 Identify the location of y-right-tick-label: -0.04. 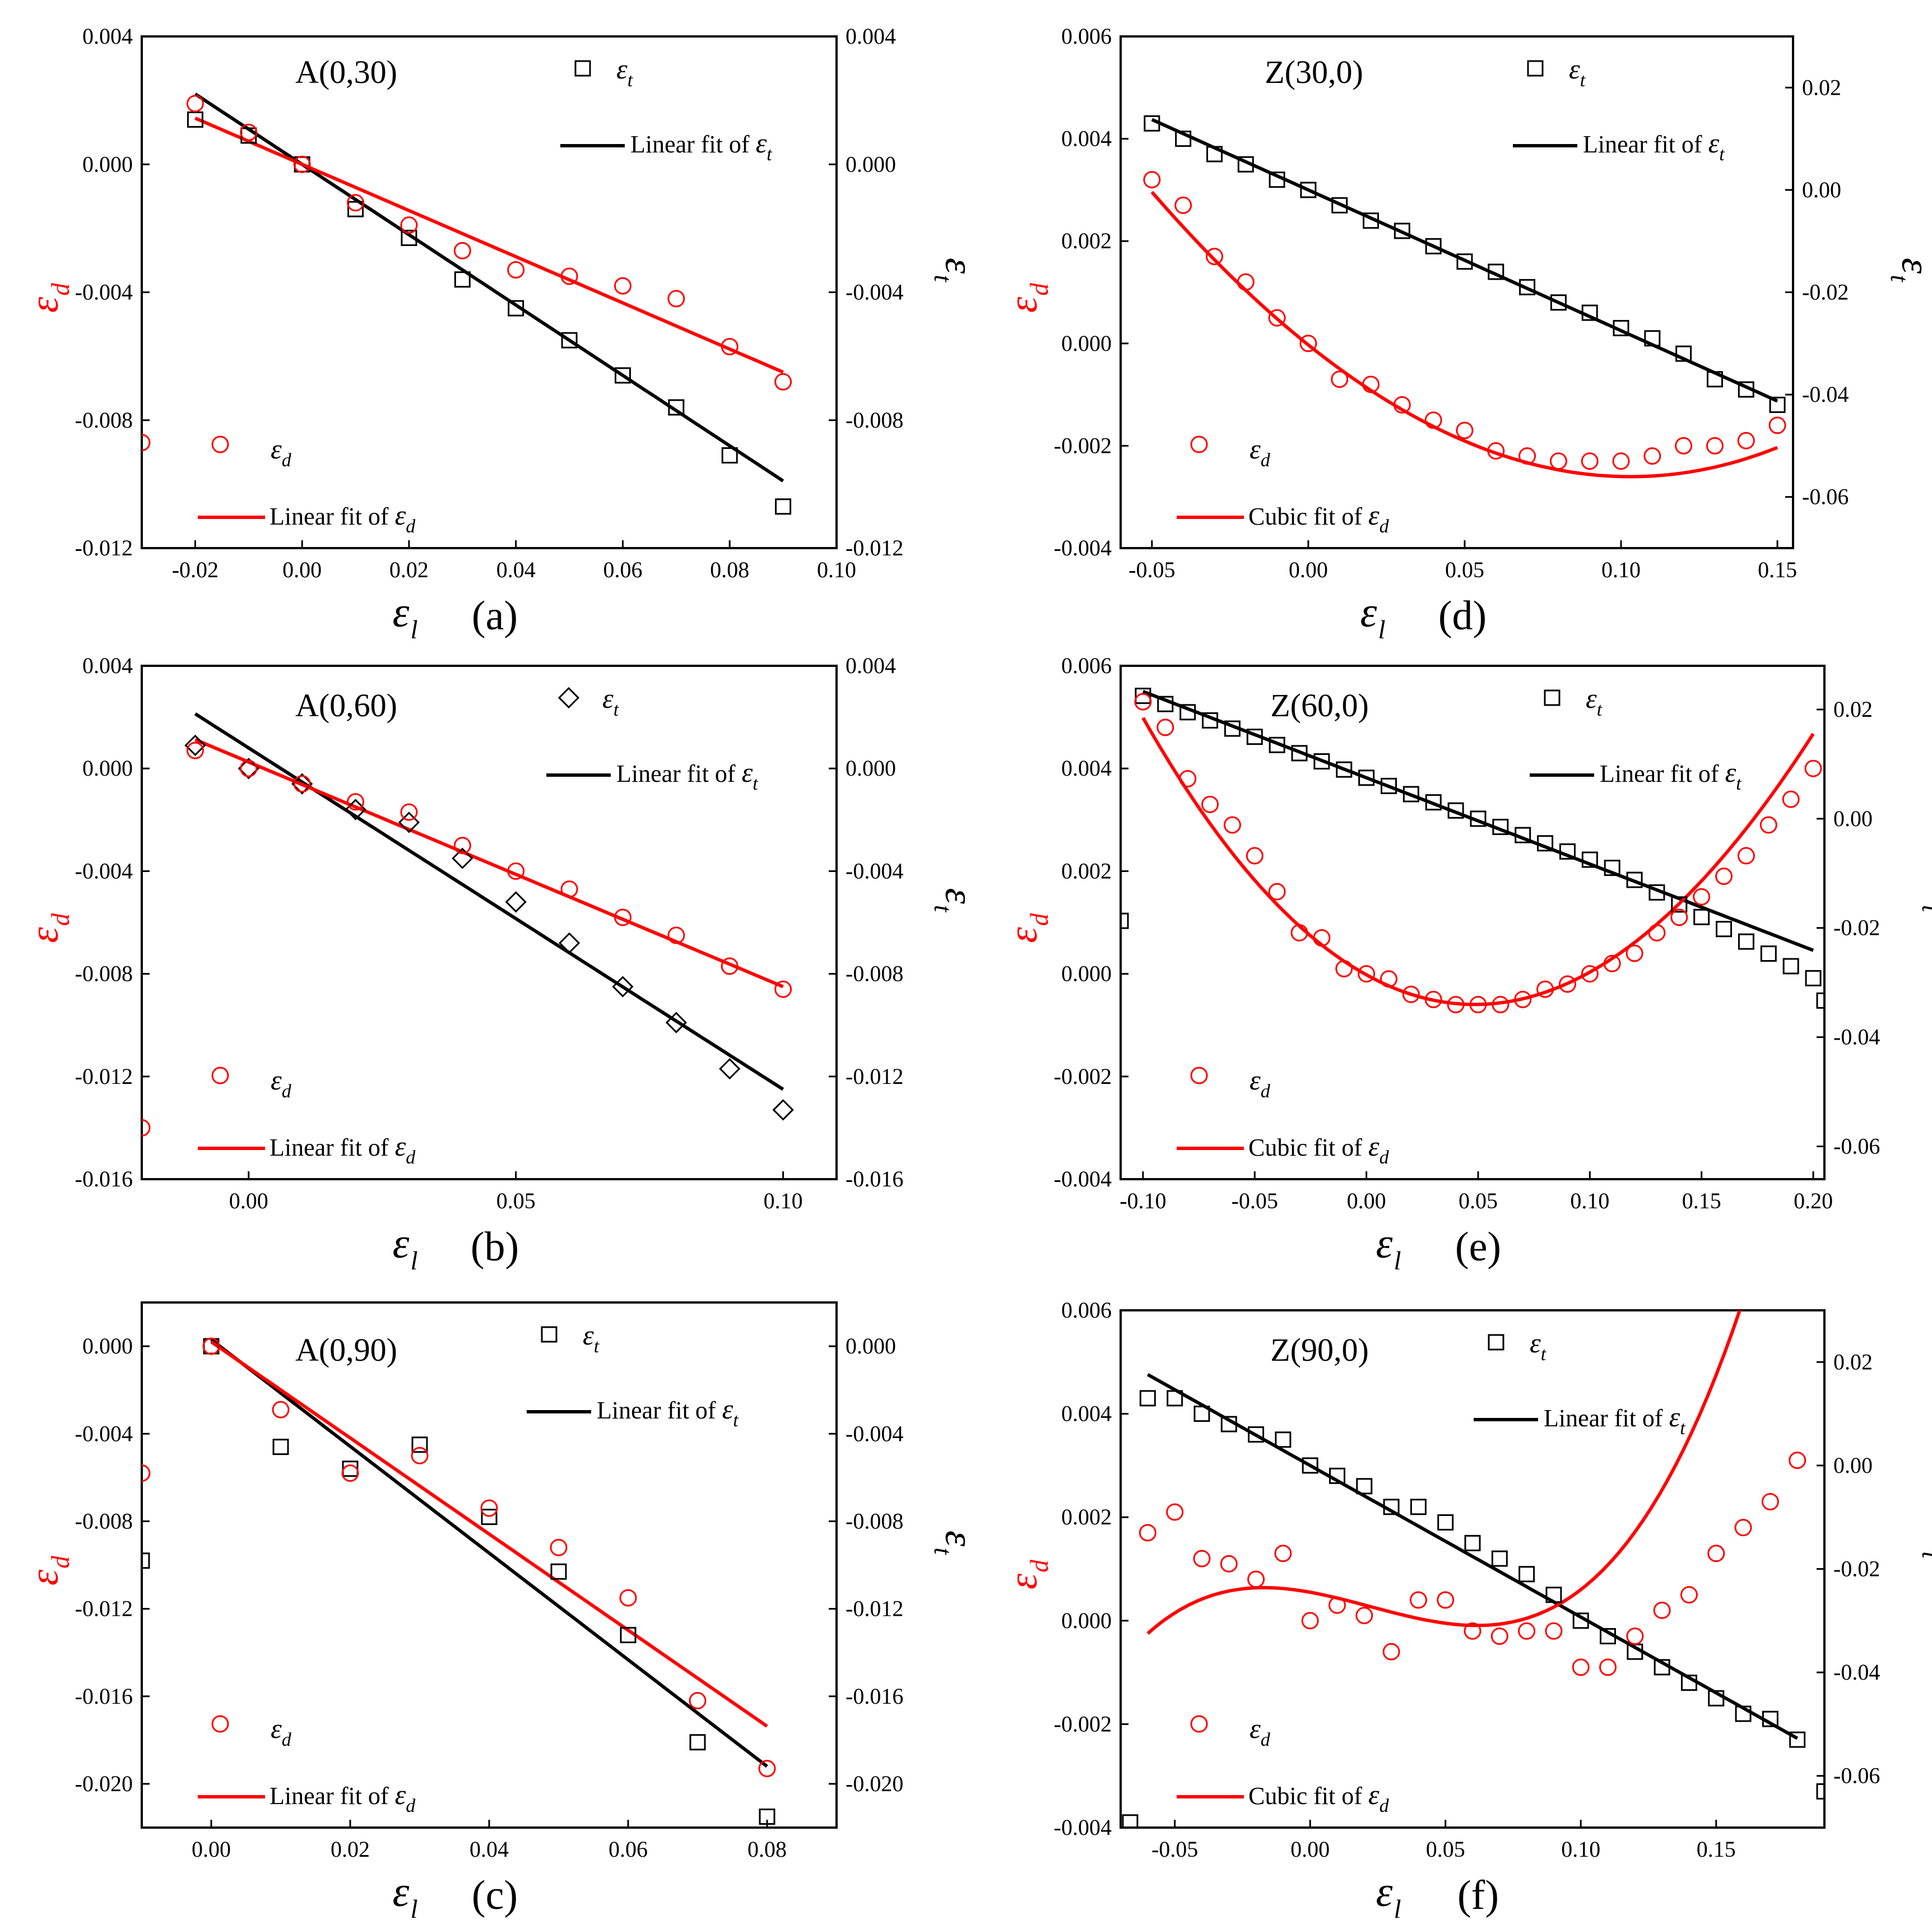
(1856, 1672).